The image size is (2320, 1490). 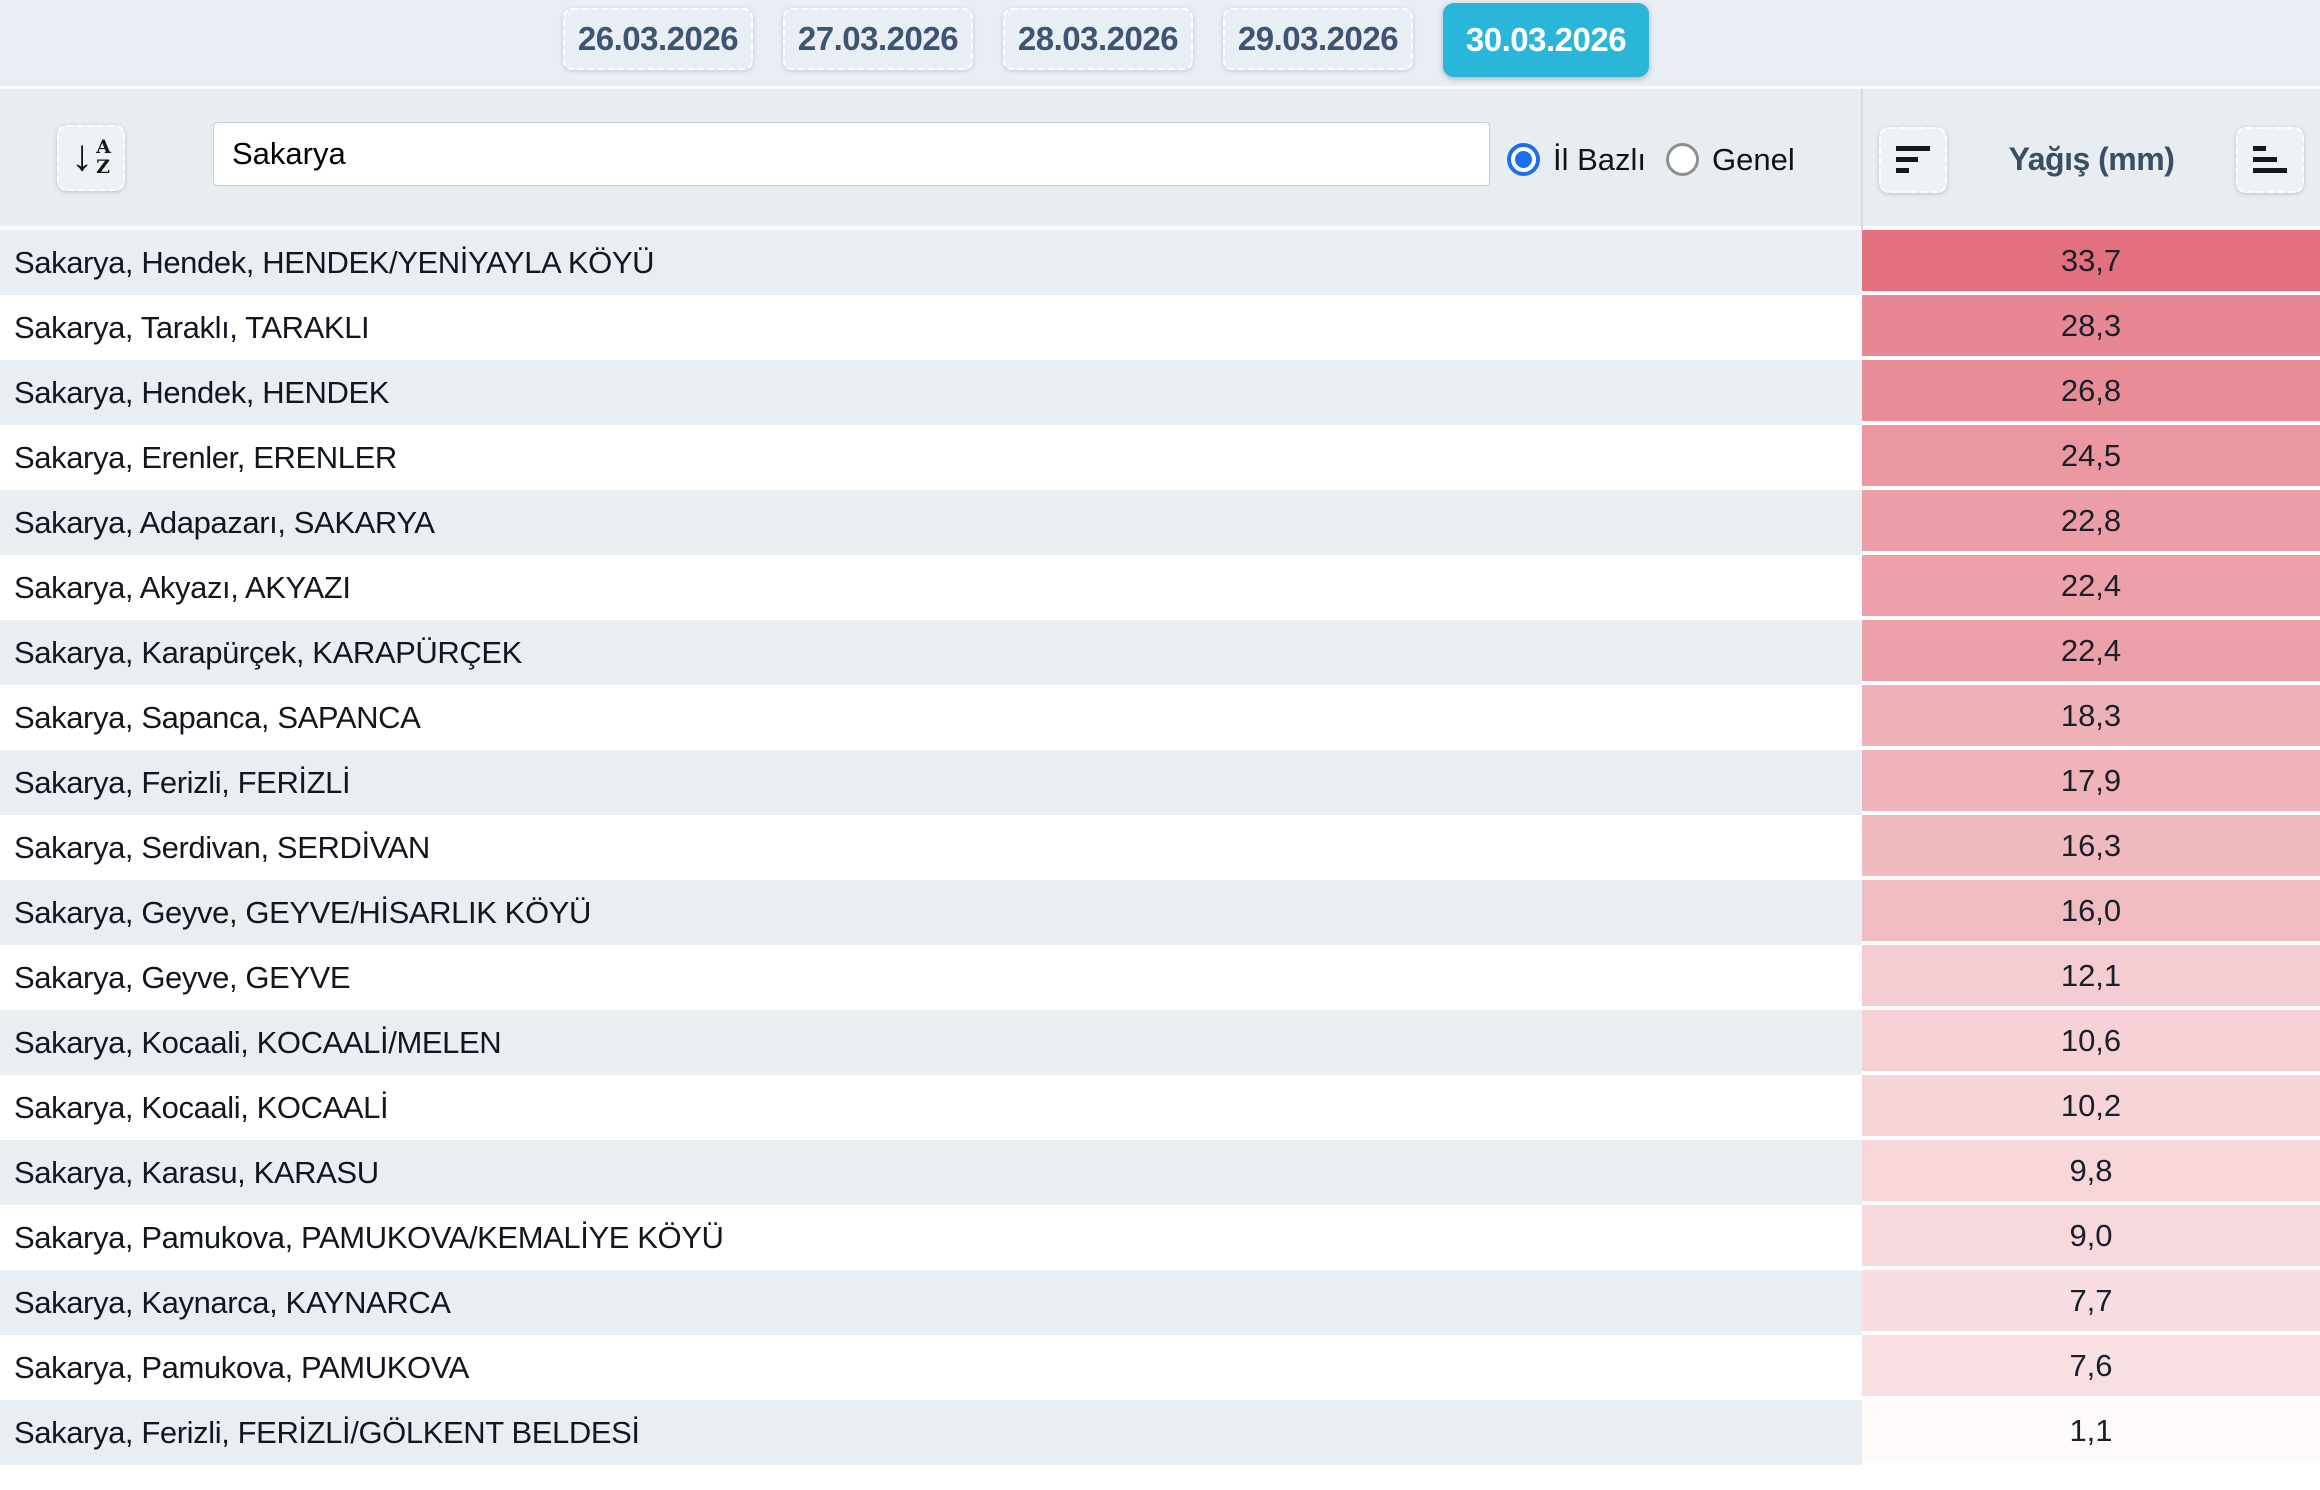 What do you see at coordinates (1546, 40) in the screenshot?
I see `date-tab-active: 30.03.2026` at bounding box center [1546, 40].